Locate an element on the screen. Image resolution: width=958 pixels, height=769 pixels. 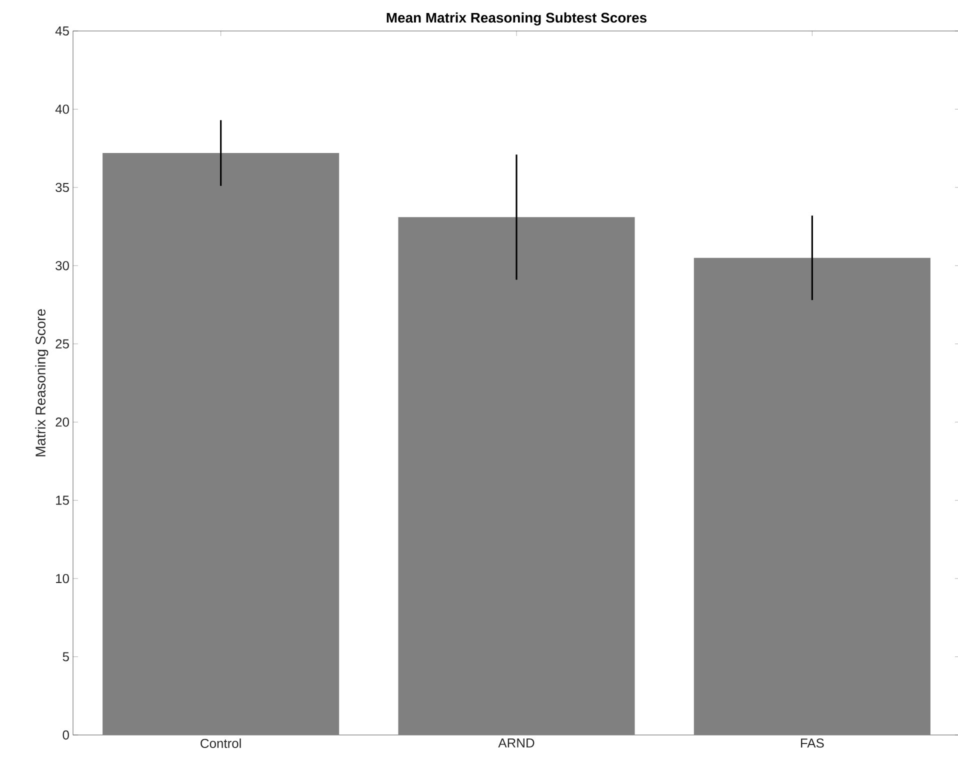
y-tick-label: 0 is located at coordinates (65, 735).